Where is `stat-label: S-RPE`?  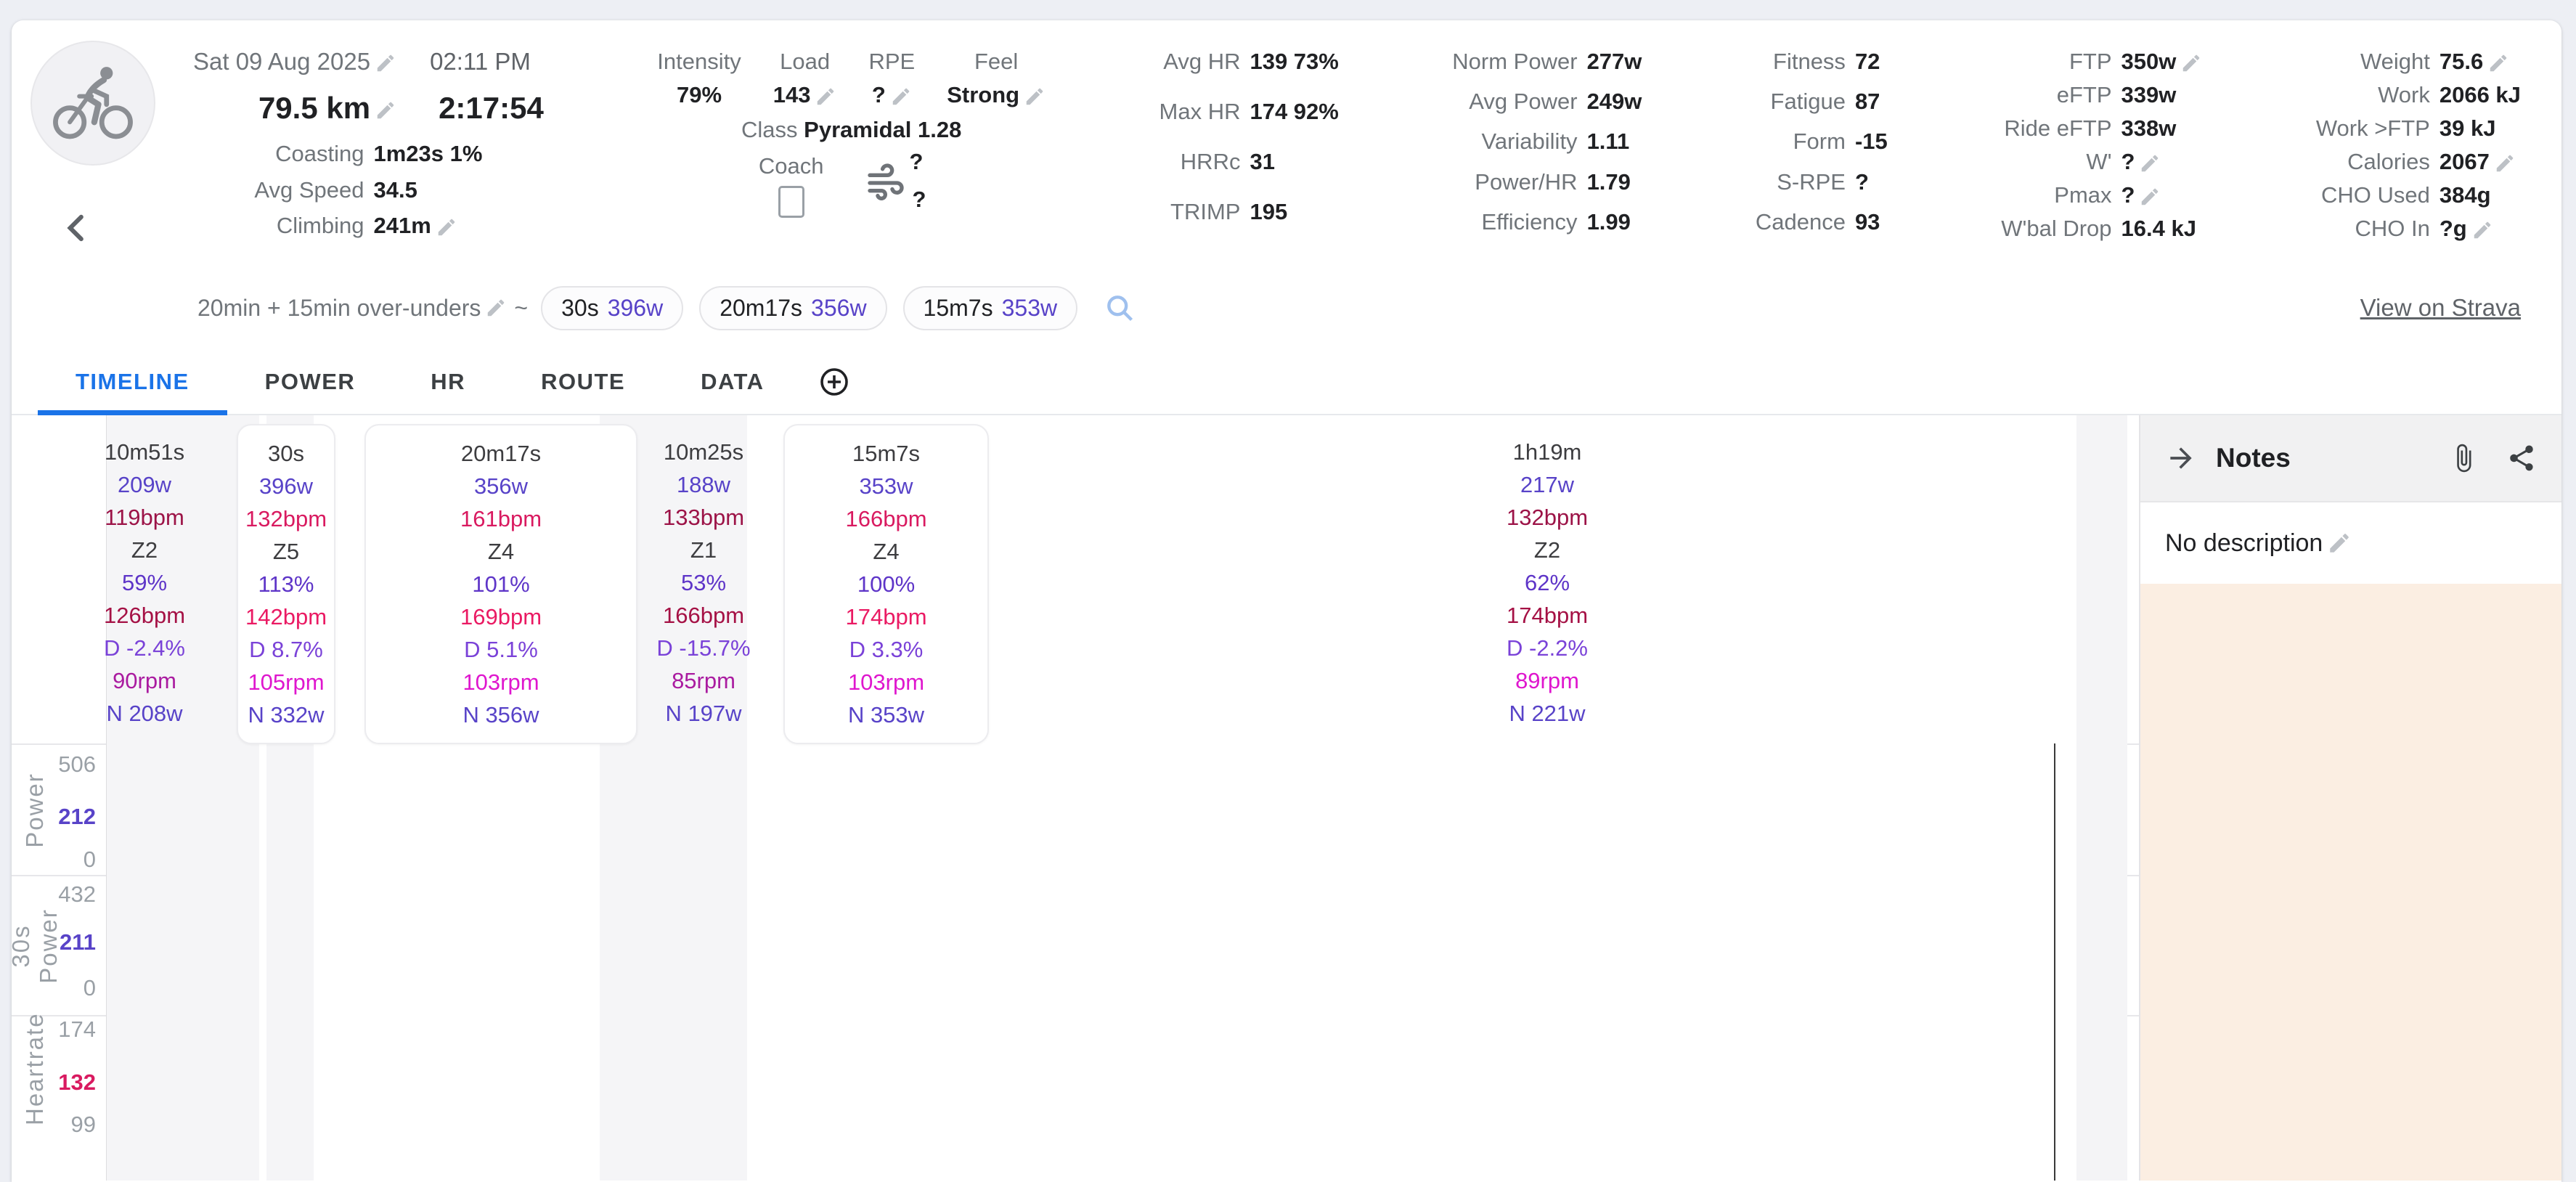
stat-label: S-RPE is located at coordinates (1811, 181).